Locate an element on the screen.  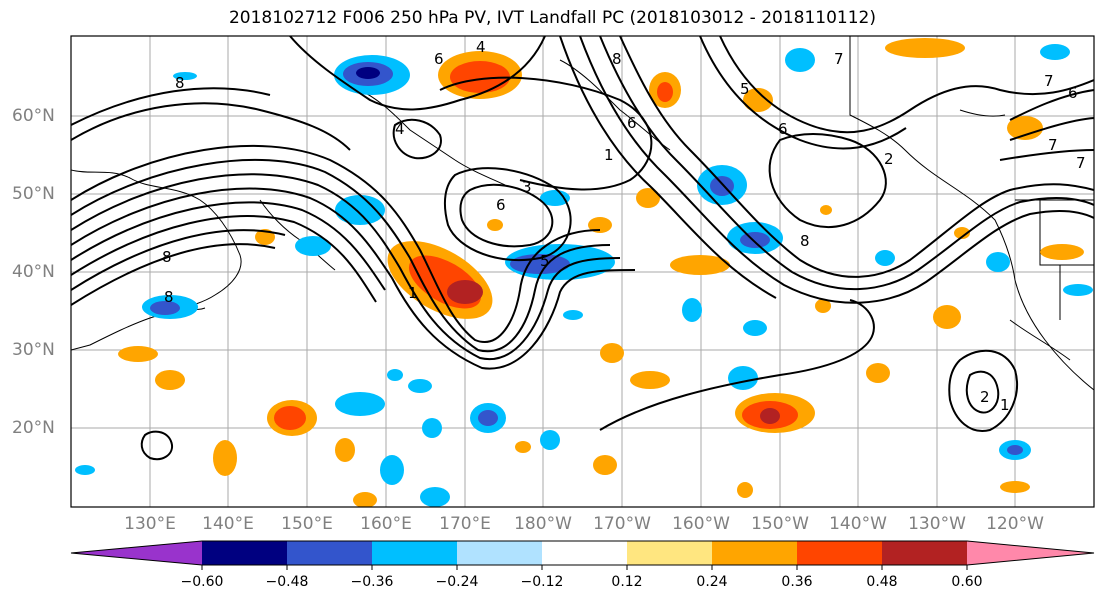
colorbar-extend-right is located at coordinates (1030, 553).